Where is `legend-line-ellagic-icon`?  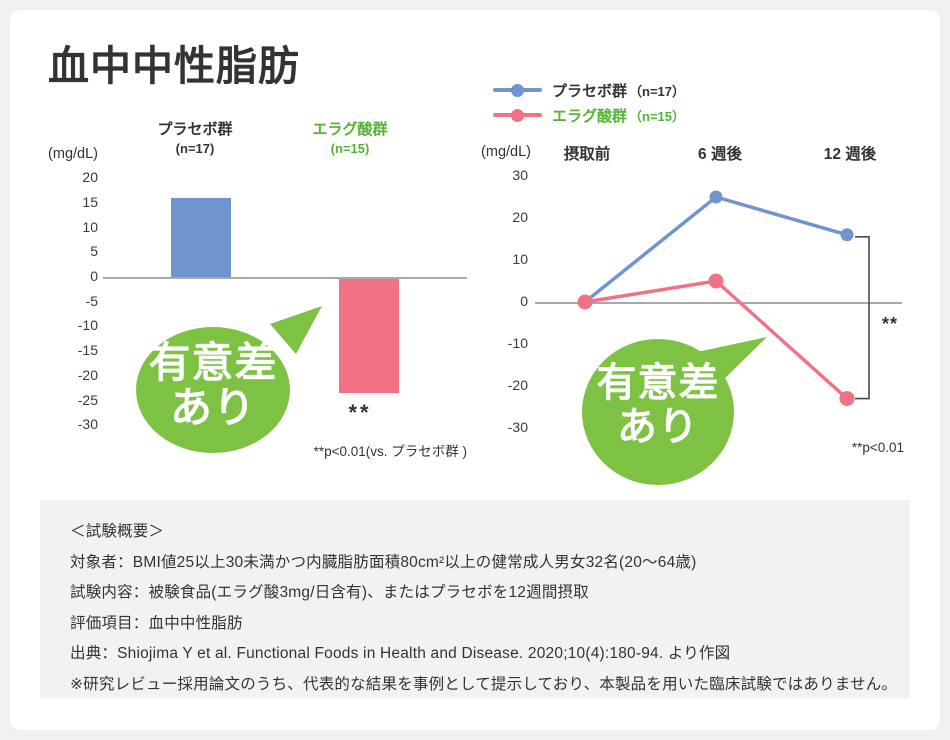 legend-line-ellagic-icon is located at coordinates (517, 115).